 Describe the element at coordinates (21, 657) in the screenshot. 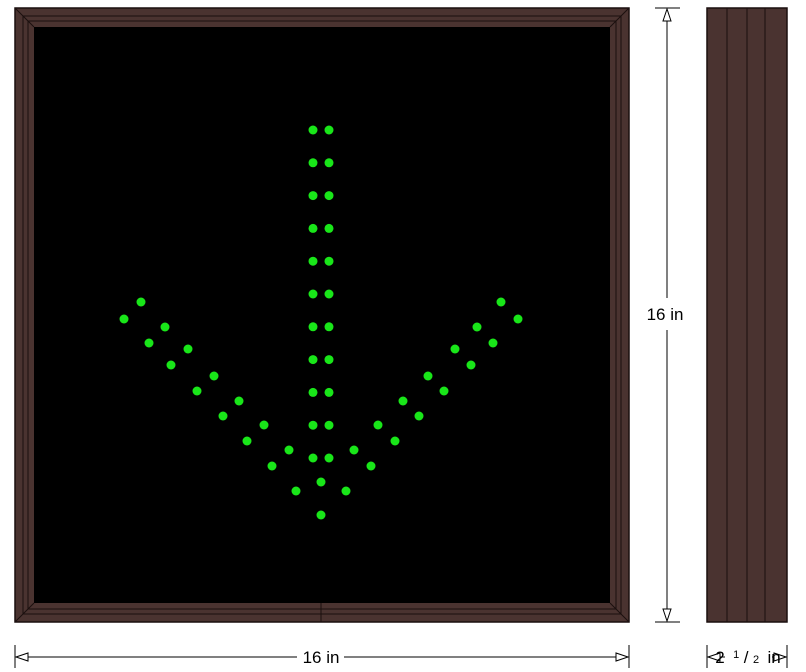

I see `width-arrow-left` at that location.